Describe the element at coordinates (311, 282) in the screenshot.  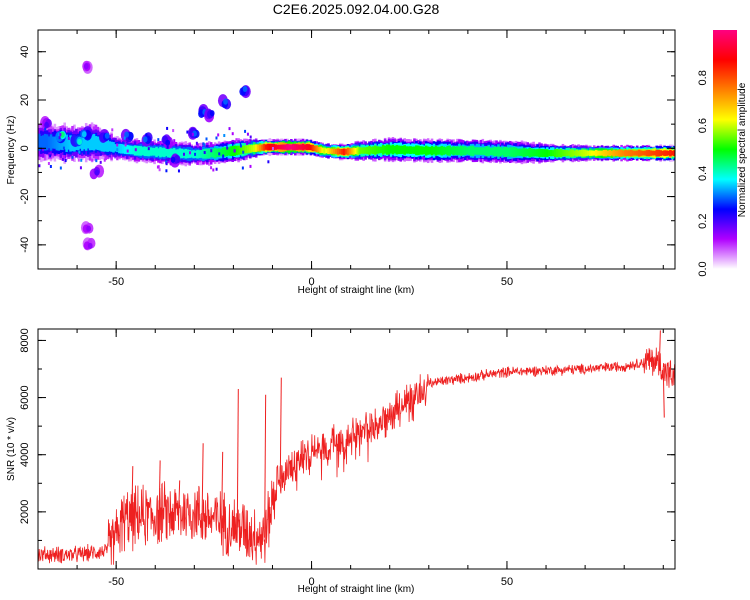
I see `spectrogram-xtick-label: 0` at that location.